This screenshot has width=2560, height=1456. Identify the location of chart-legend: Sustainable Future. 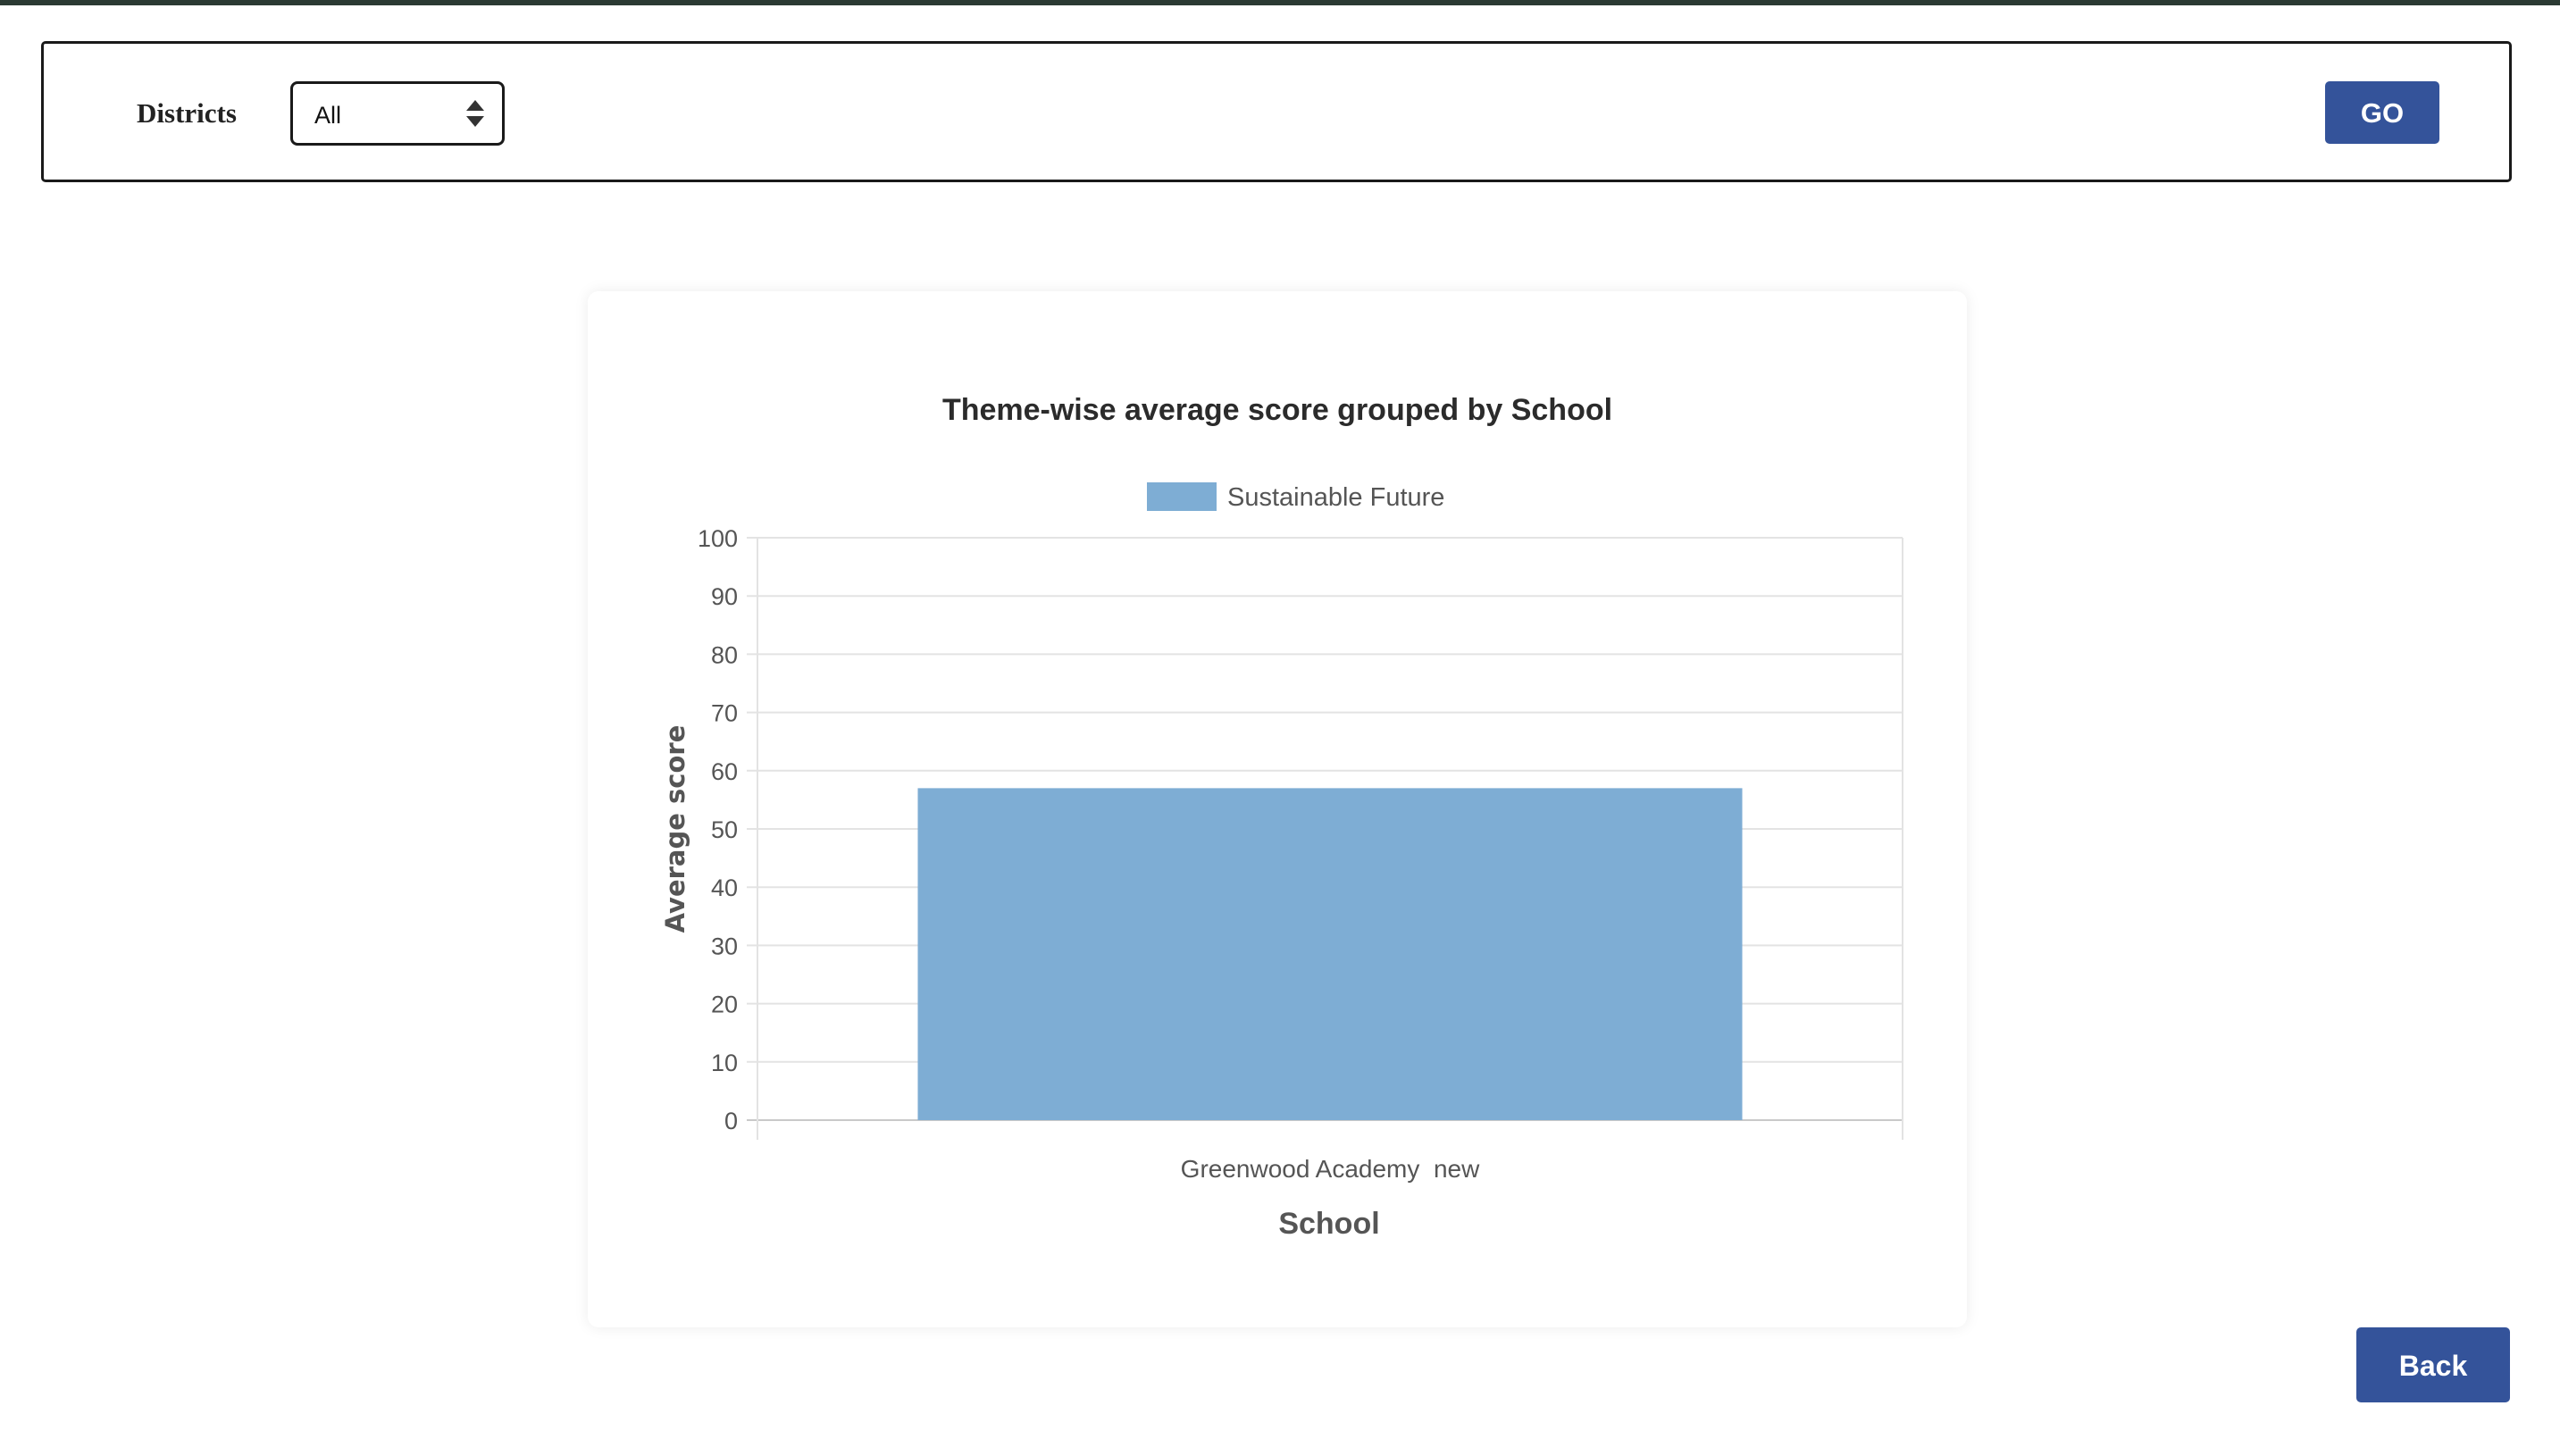
(1296, 497).